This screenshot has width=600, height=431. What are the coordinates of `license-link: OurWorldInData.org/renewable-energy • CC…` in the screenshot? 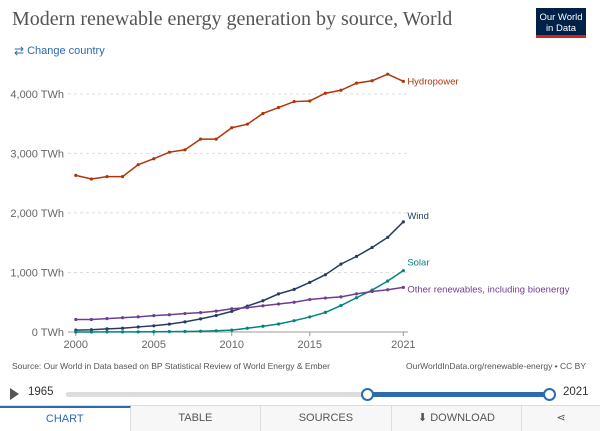 It's located at (496, 366).